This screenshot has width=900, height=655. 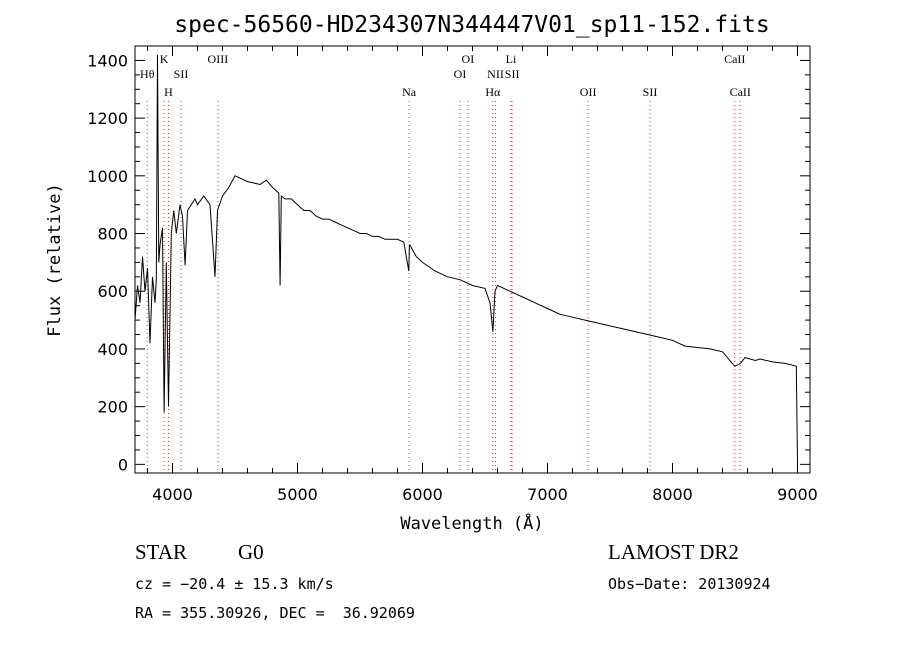 I want to click on y-axis-label: Flux (relative), so click(x=55, y=260).